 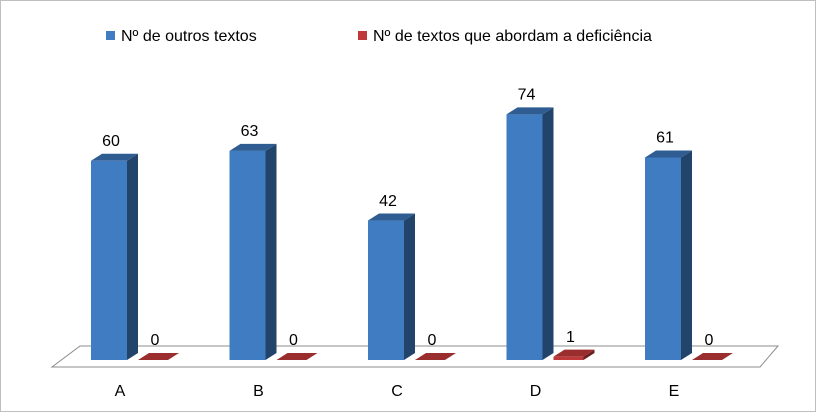 What do you see at coordinates (665, 138) in the screenshot?
I see `data-label: 61` at bounding box center [665, 138].